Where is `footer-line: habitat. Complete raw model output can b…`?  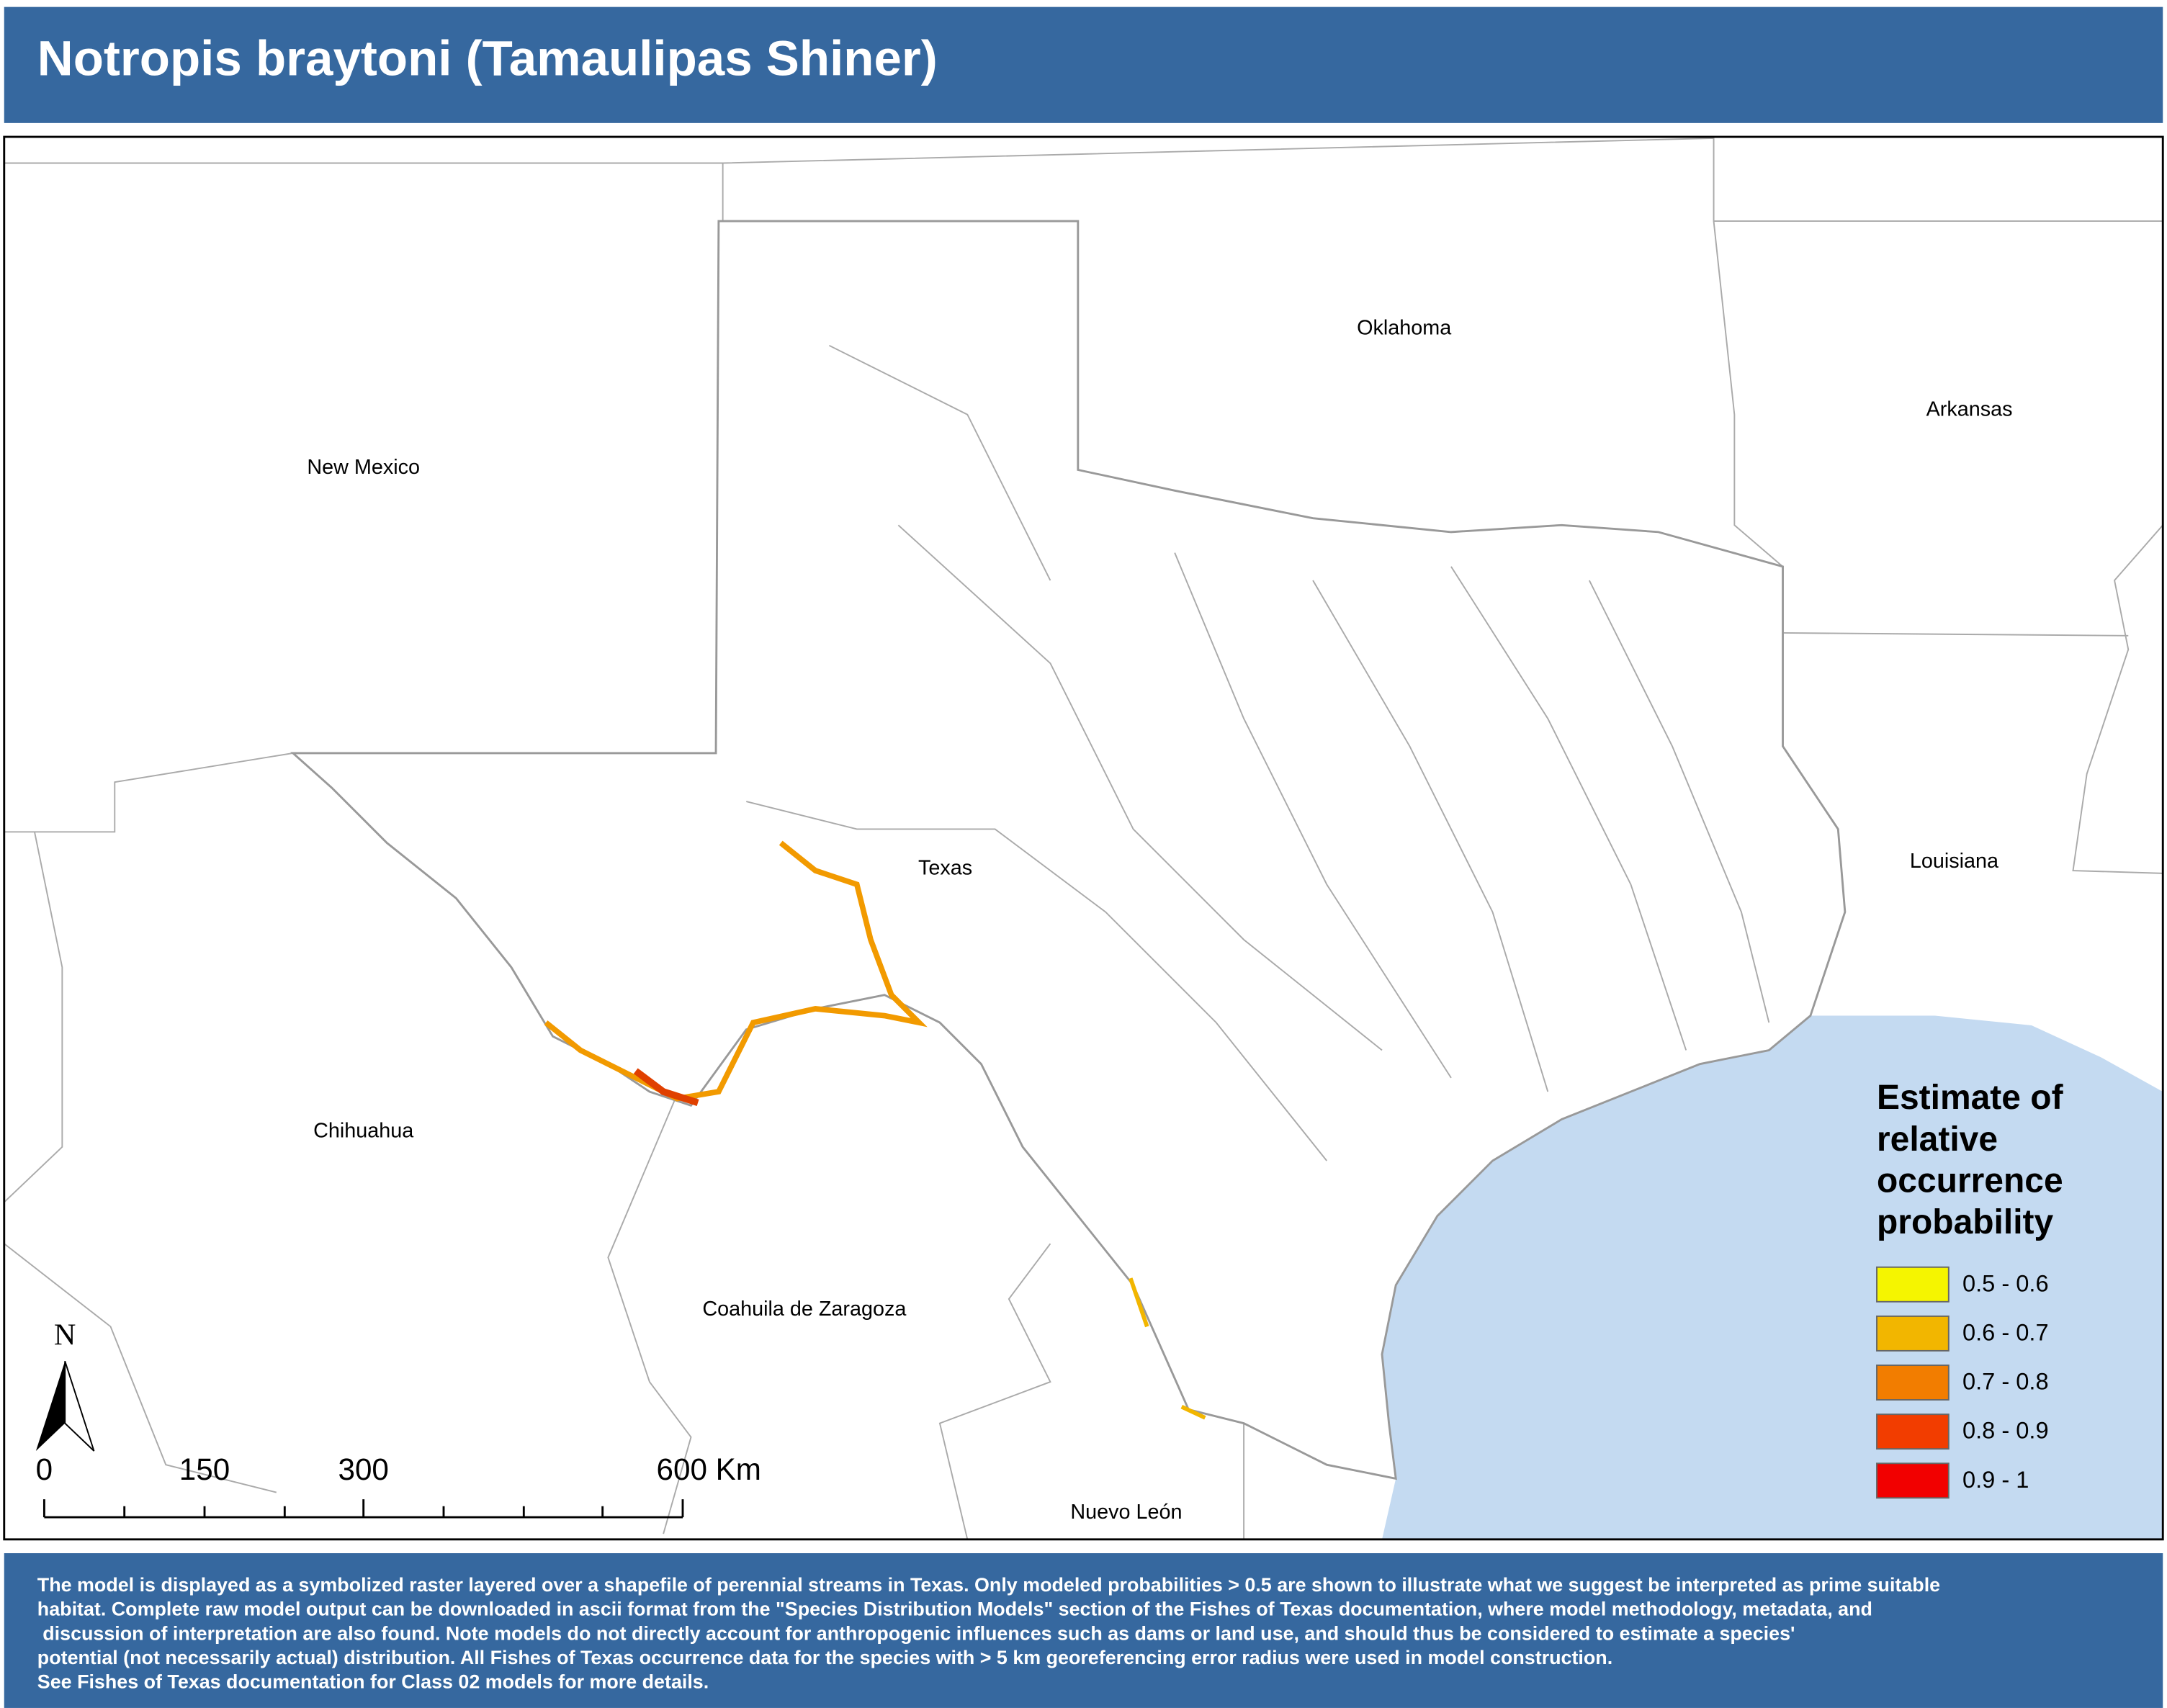
footer-line: habitat. Complete raw model output can b… is located at coordinates (954, 1609).